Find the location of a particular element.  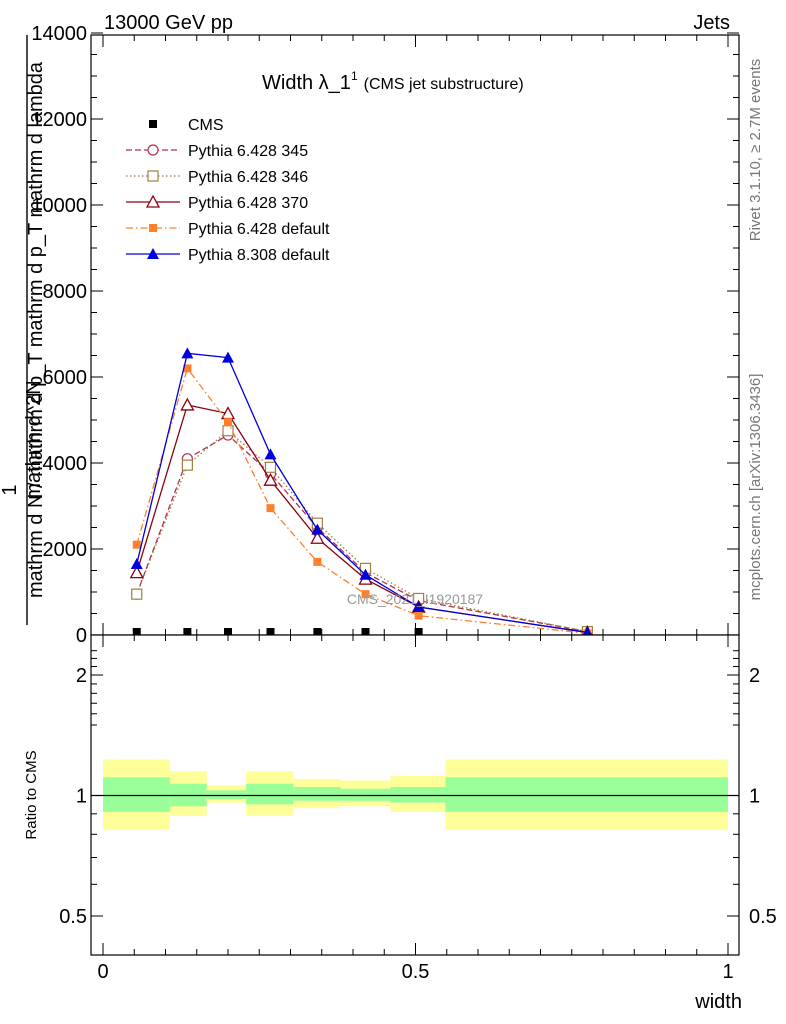

legend-marker-pythia-6-428-default is located at coordinates (153, 228).